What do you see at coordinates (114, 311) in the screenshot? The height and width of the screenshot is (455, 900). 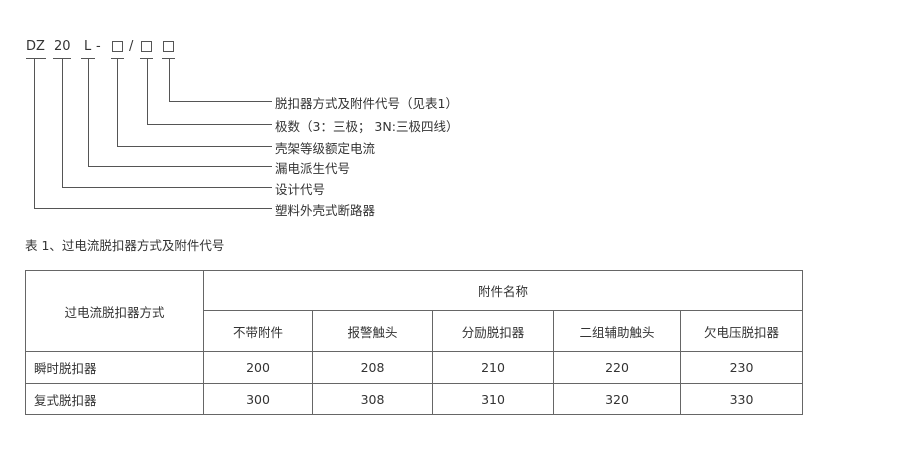 I see `row-header: 过电流脱扣器方式` at bounding box center [114, 311].